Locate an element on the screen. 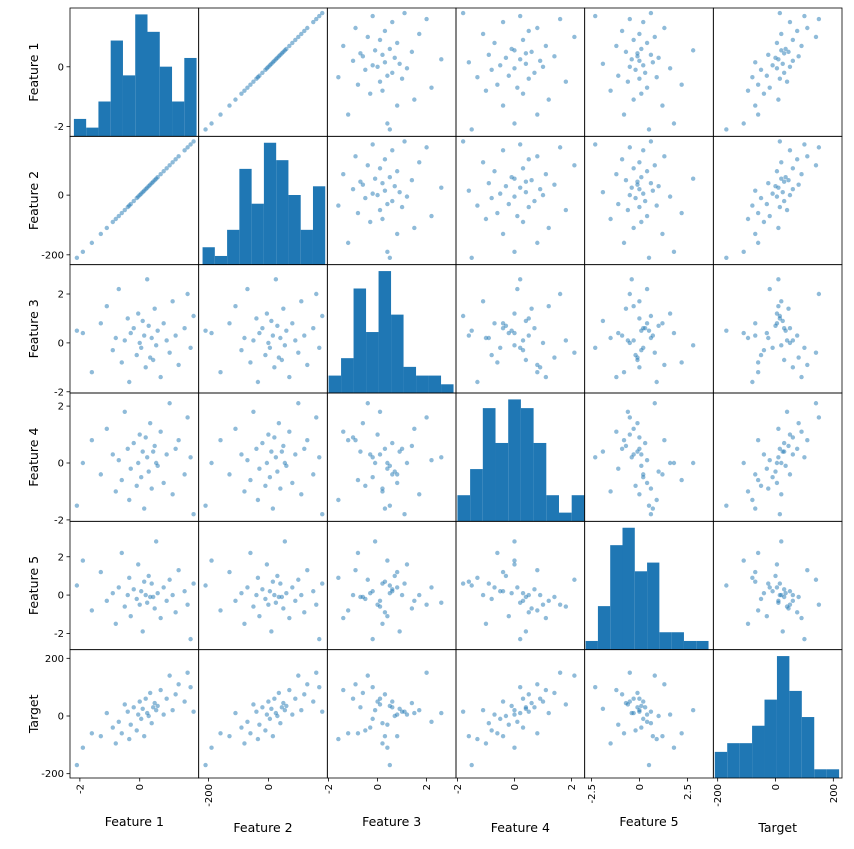 This screenshot has width=854, height=849. x-axis-label: Target is located at coordinates (777, 827).